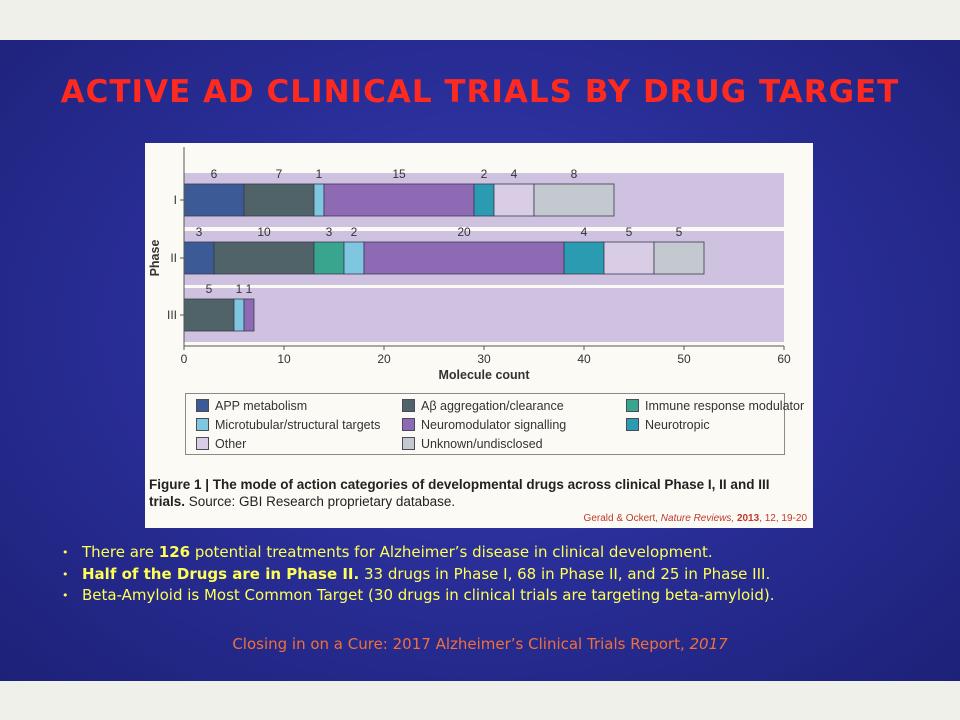 This screenshot has width=960, height=720. I want to click on legend-label: Aβ aggregation/clearance, so click(492, 406).